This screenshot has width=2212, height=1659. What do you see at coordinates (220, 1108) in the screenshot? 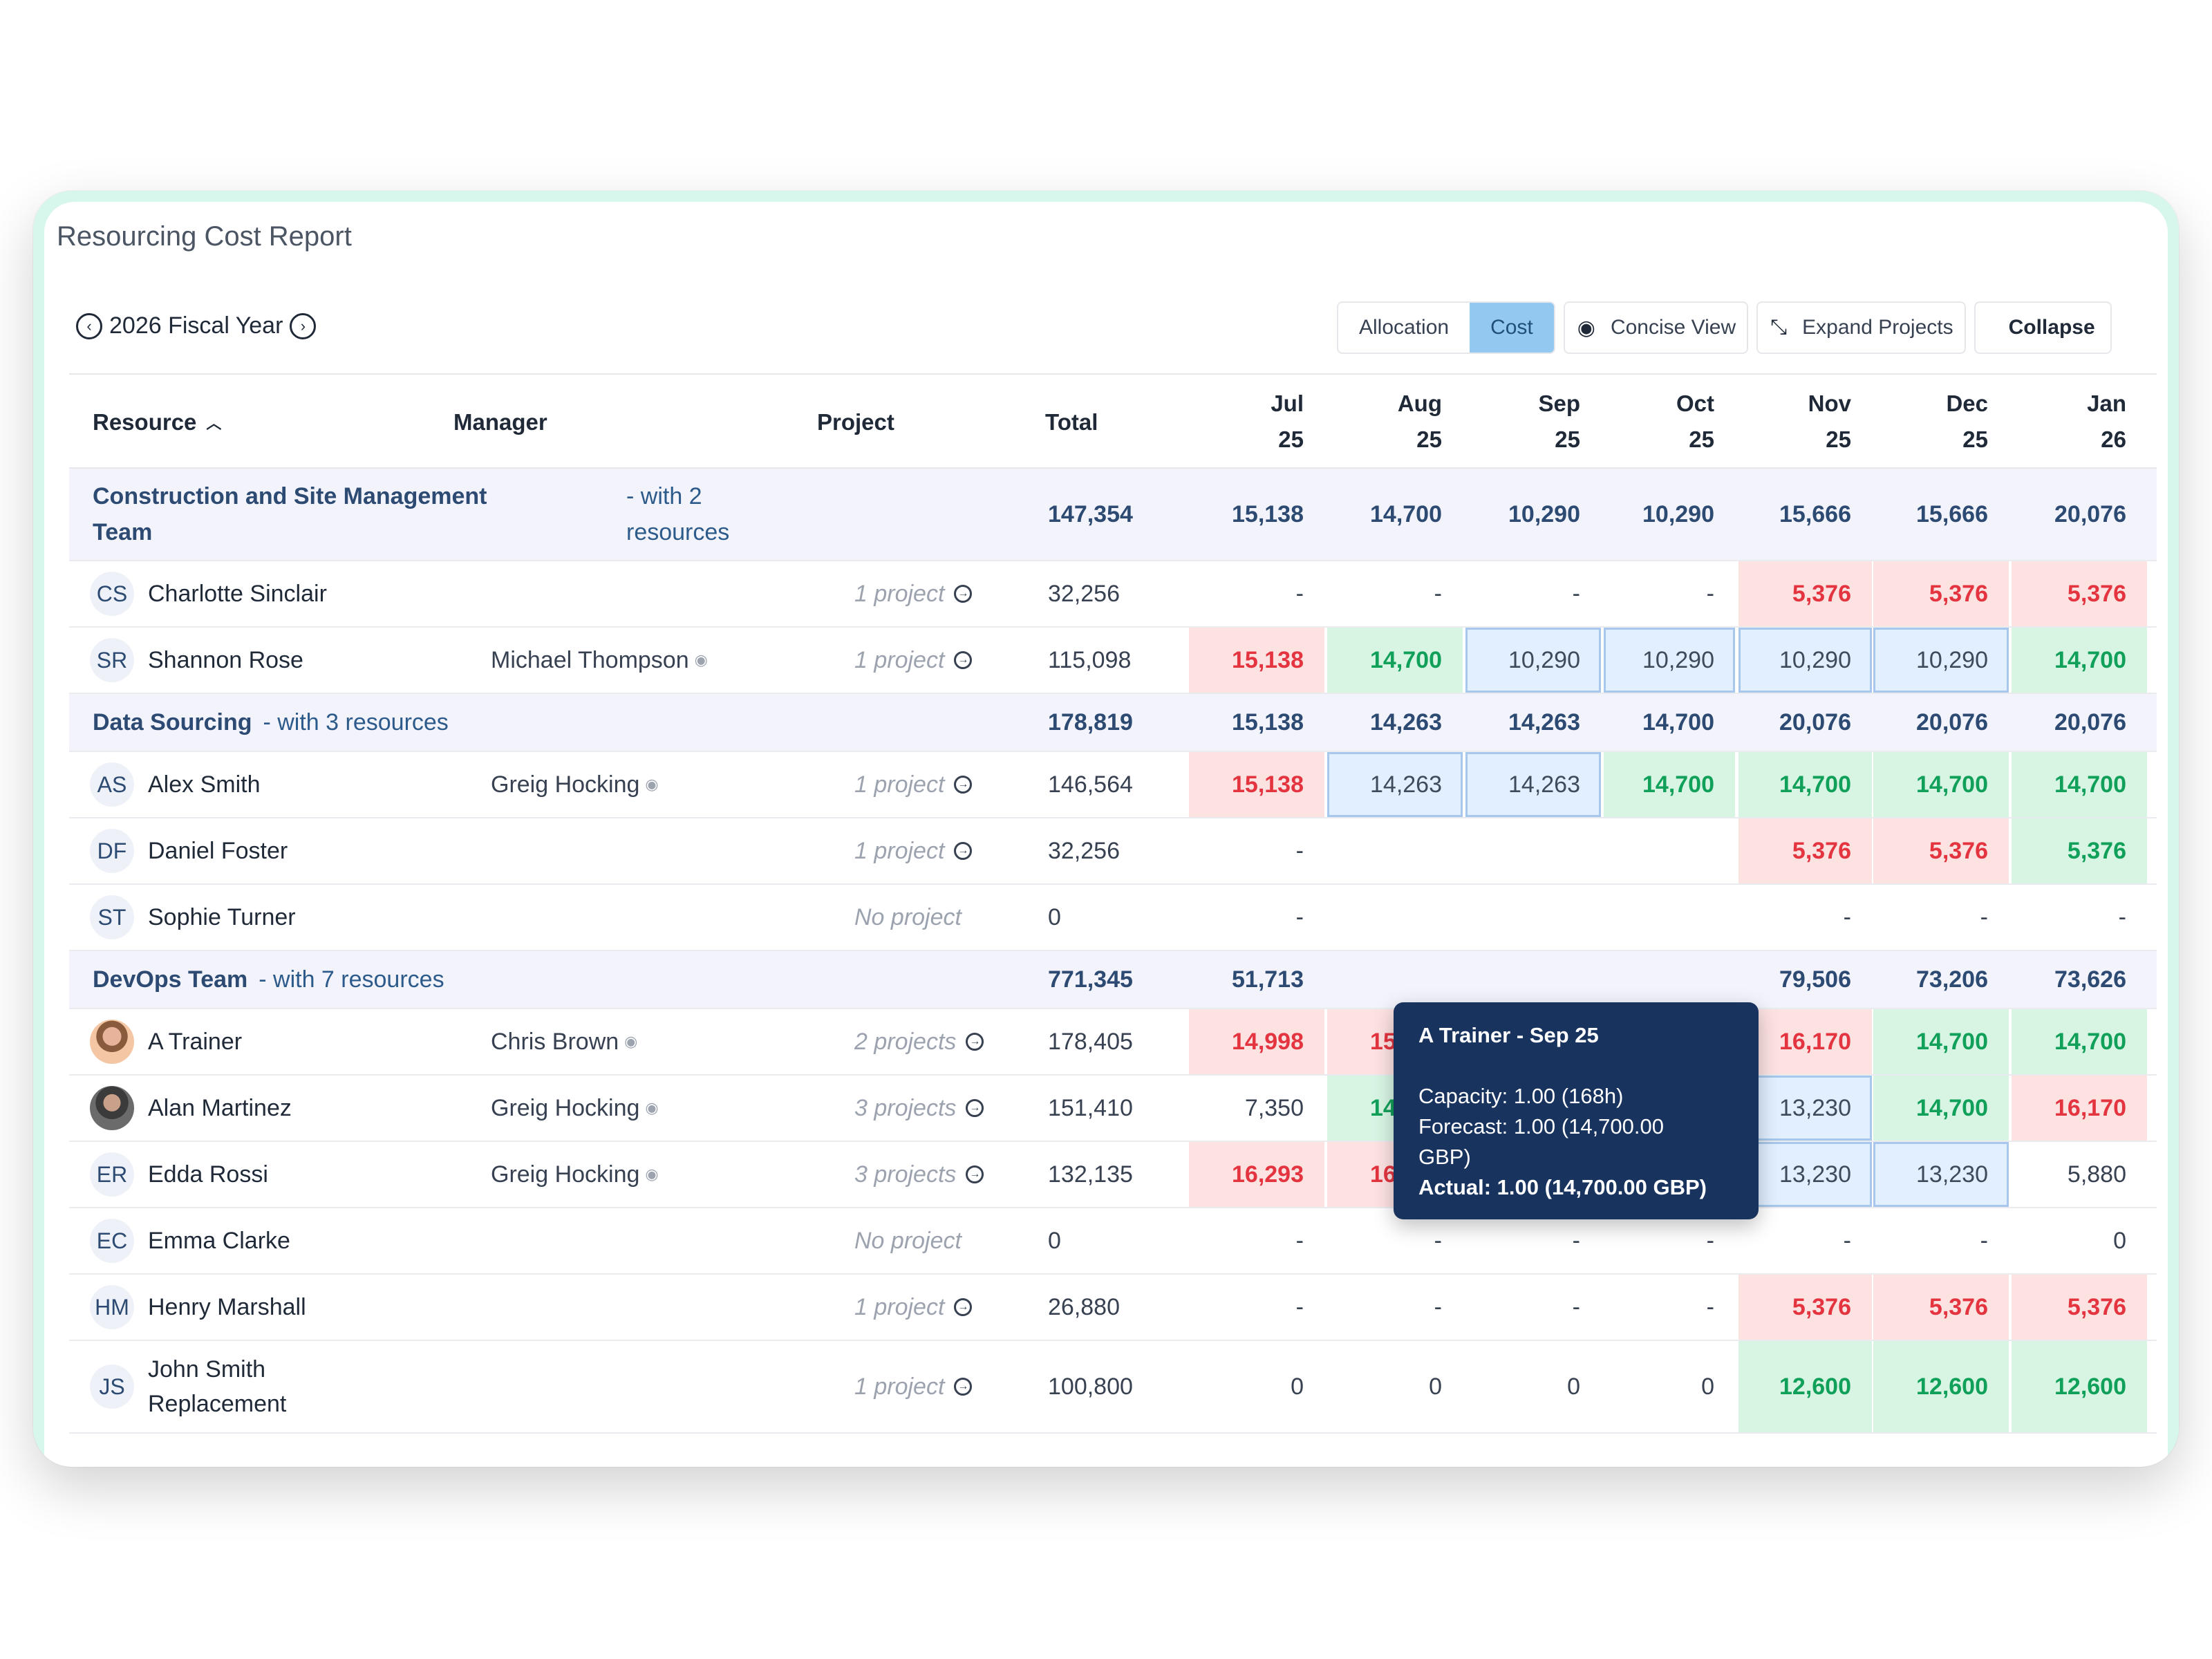
I see `resource-name: Alan Martinez` at bounding box center [220, 1108].